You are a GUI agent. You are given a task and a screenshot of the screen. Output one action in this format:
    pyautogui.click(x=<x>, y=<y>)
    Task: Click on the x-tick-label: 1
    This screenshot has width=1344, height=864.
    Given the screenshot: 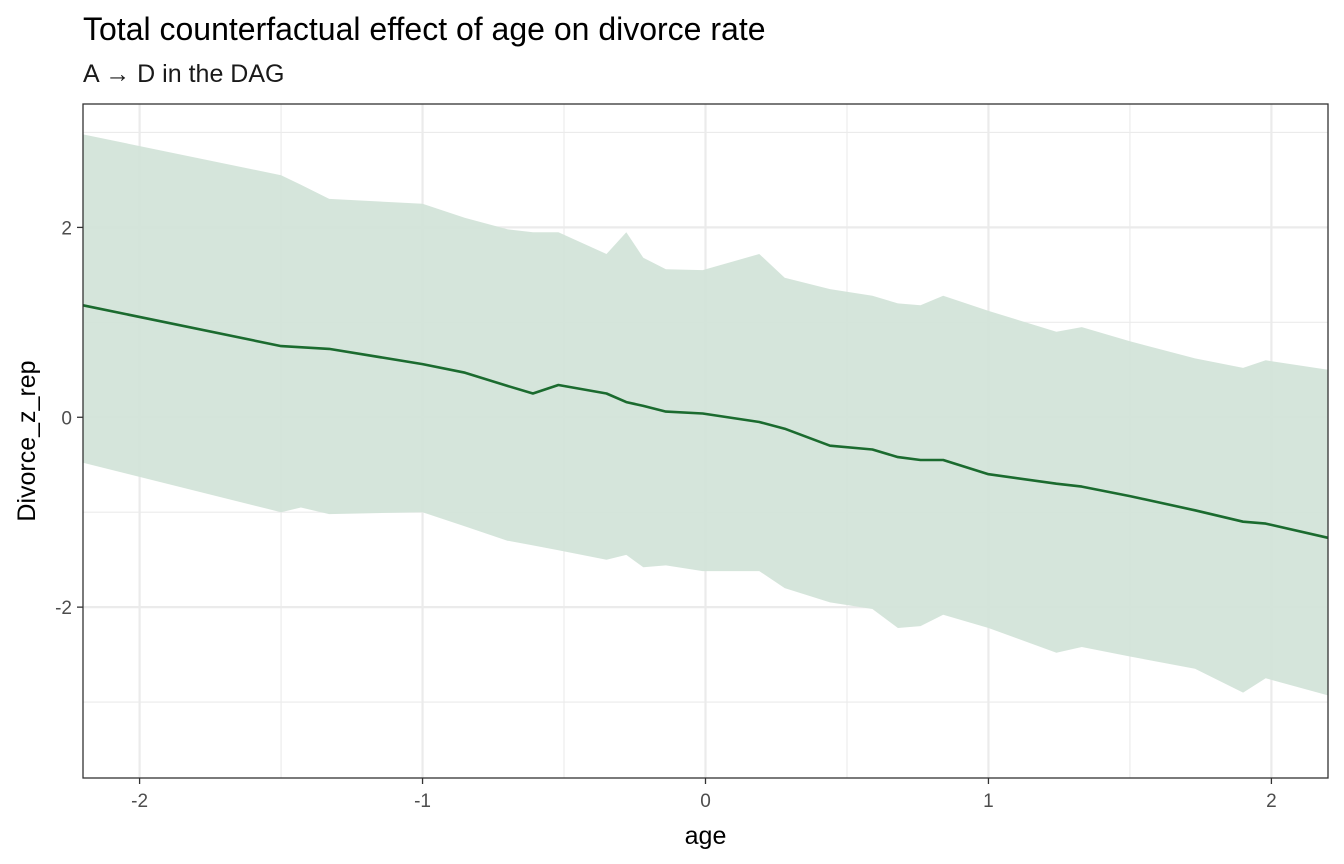 What is the action you would take?
    pyautogui.click(x=988, y=801)
    